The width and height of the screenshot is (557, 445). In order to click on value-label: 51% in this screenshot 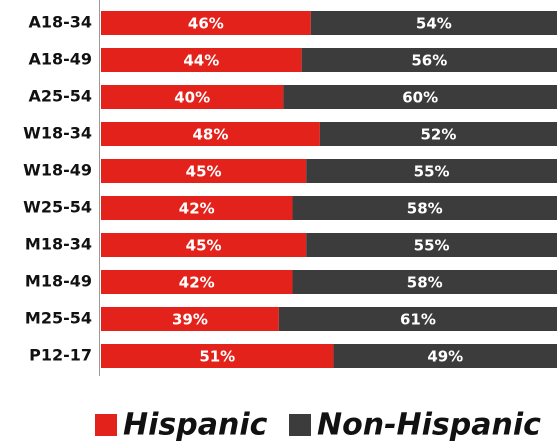, I will do `click(217, 357)`.